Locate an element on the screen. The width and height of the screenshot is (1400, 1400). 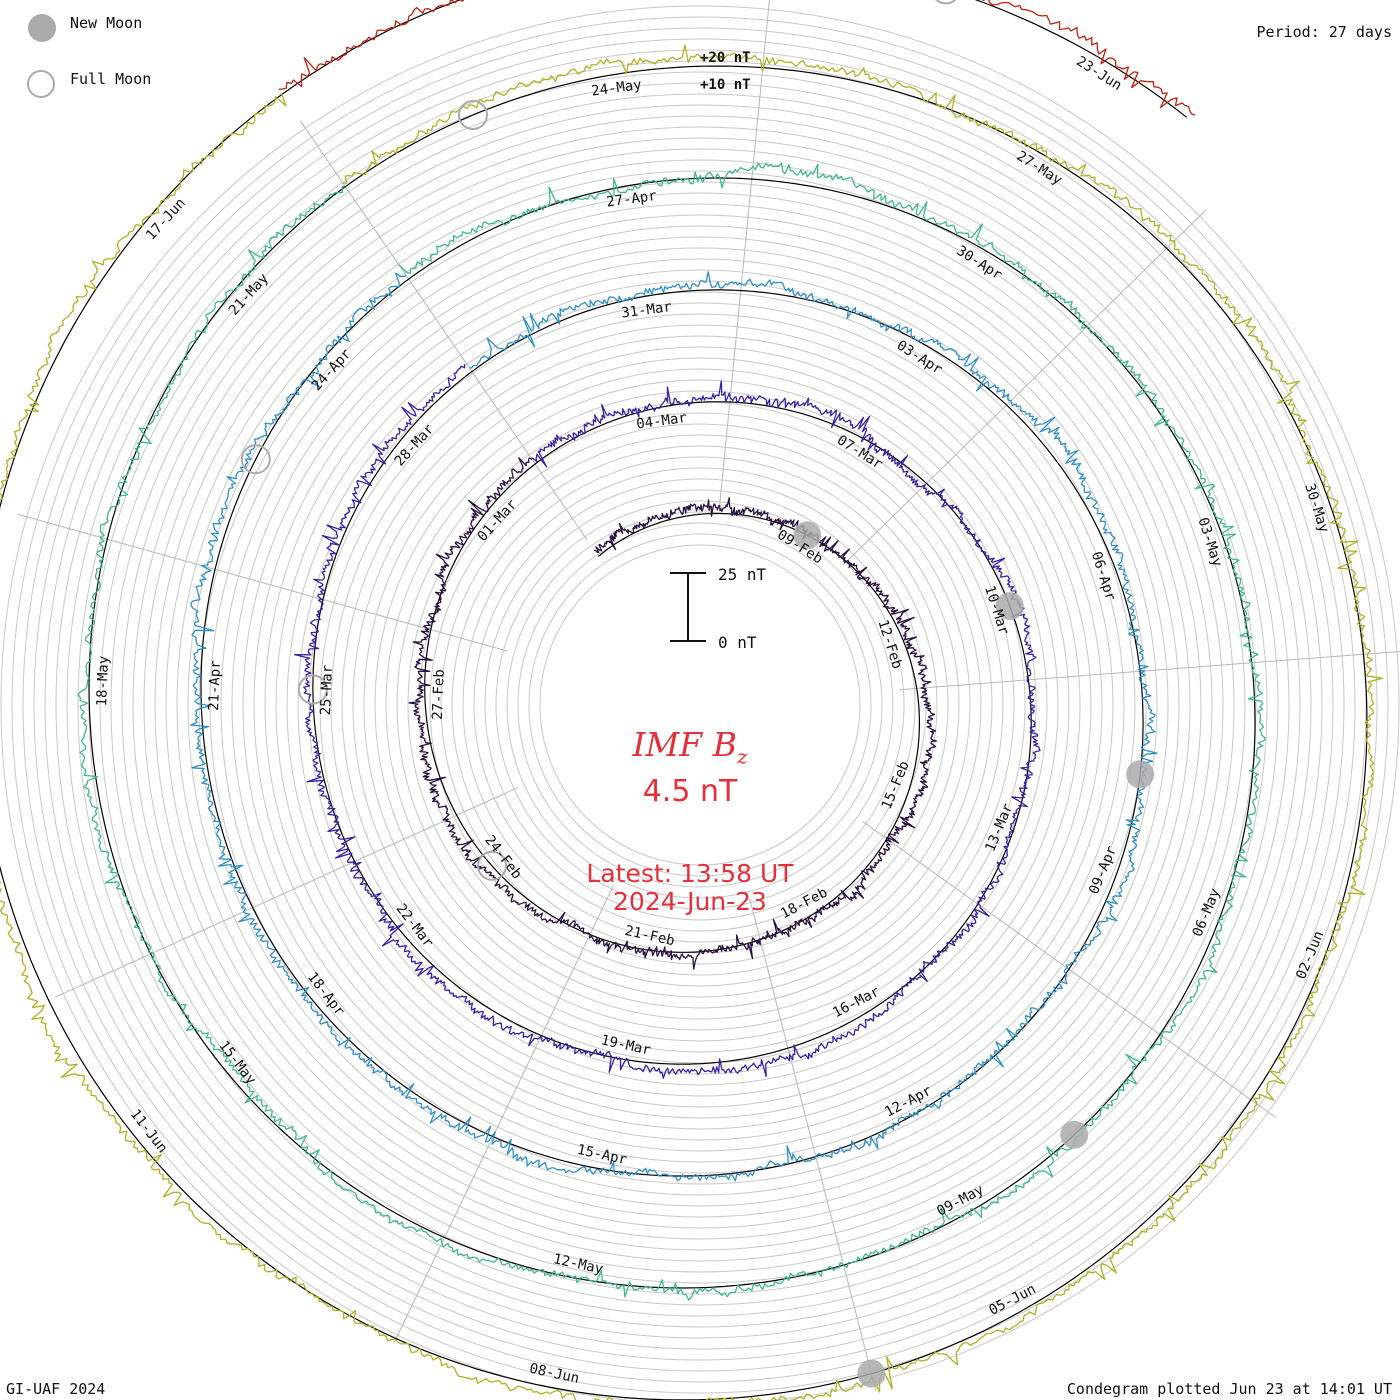
date-label: 24-May is located at coordinates (616, 88).